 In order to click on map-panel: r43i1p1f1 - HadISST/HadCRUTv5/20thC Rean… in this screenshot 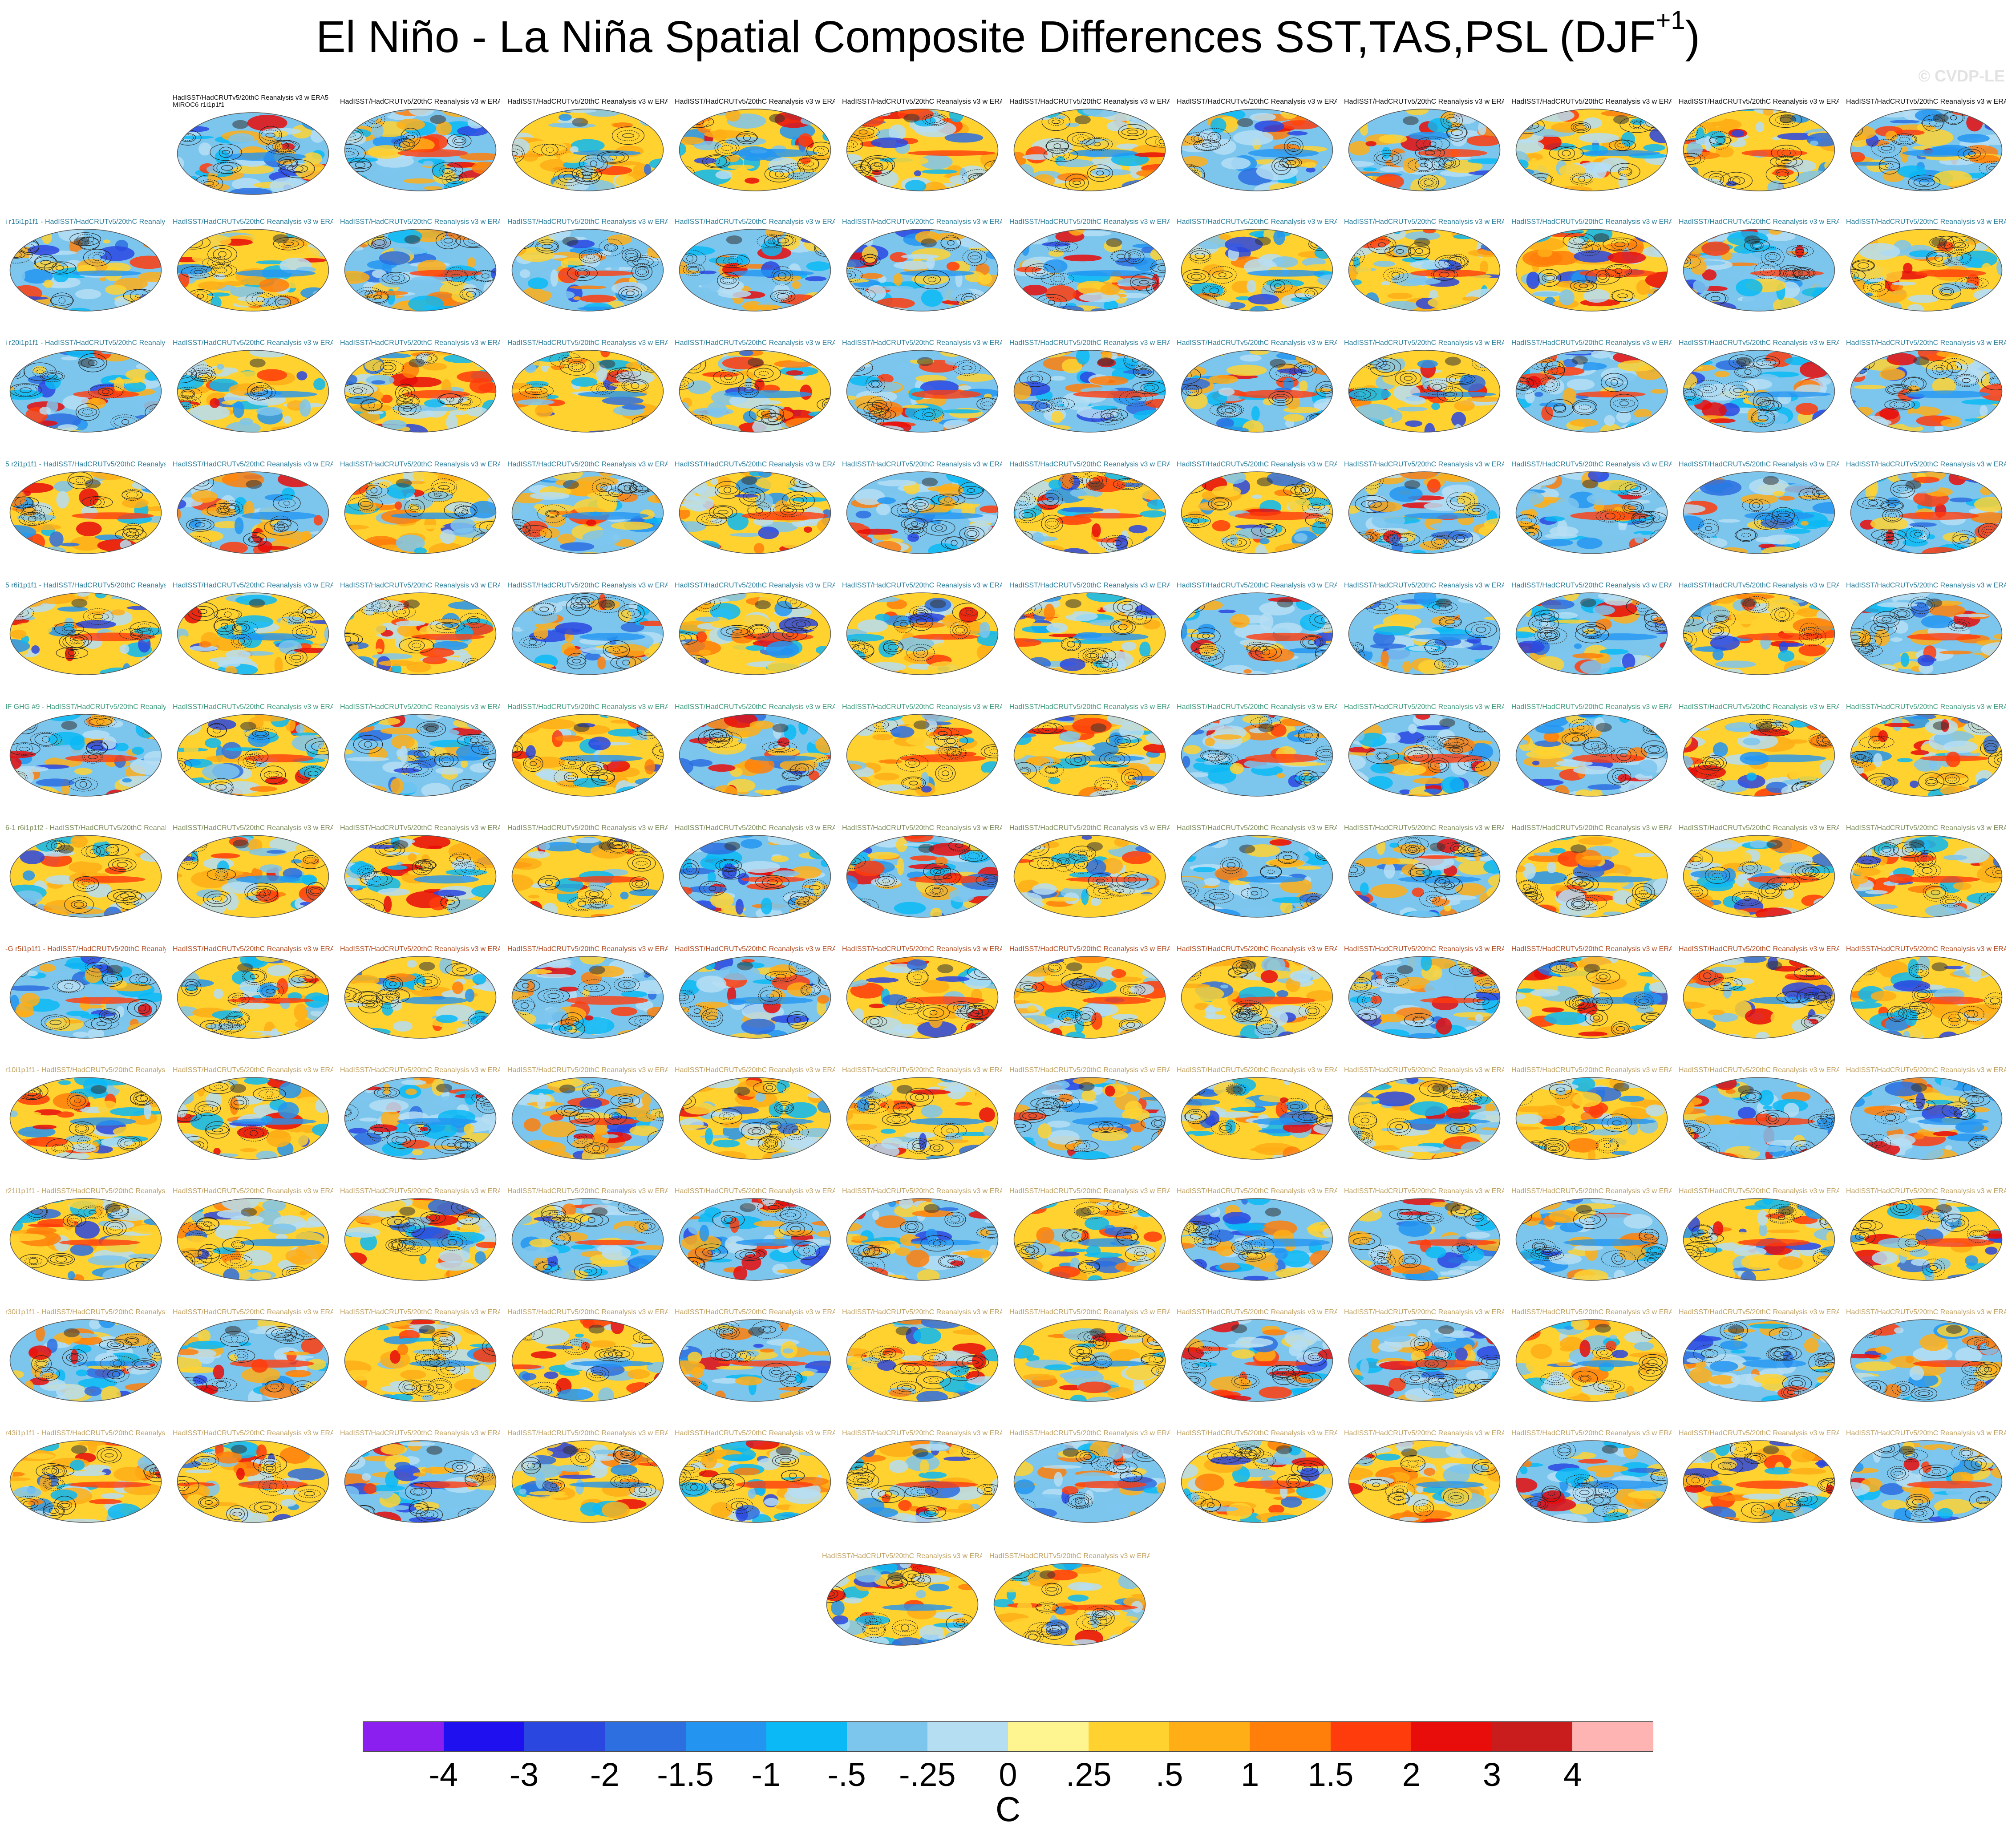, I will do `click(85, 1477)`.